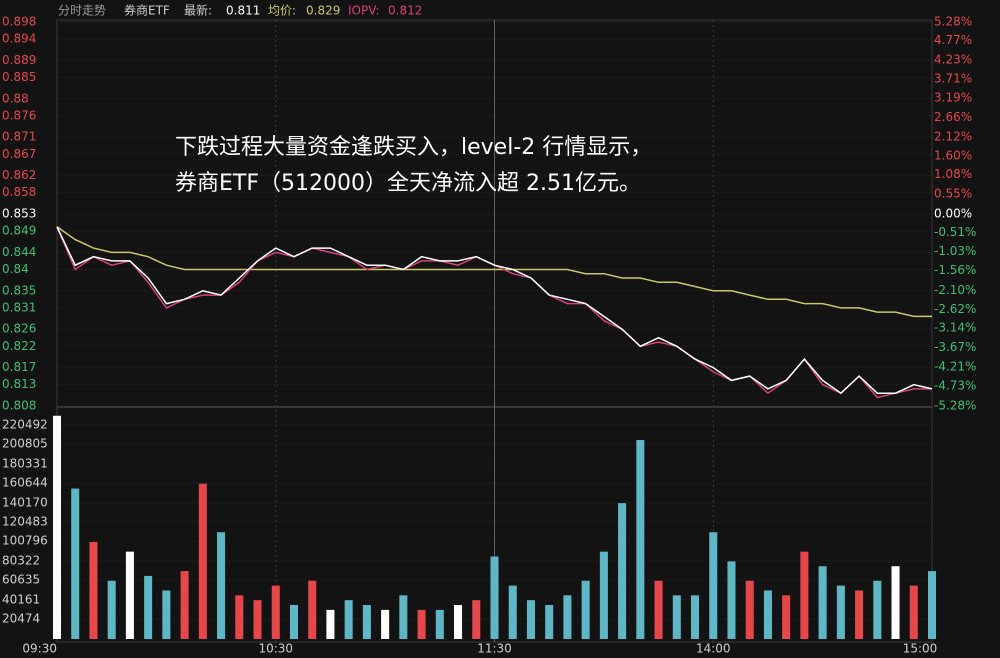 The image size is (1000, 658). What do you see at coordinates (955, 270) in the screenshot?
I see `y2-tick-label: -1.56%` at bounding box center [955, 270].